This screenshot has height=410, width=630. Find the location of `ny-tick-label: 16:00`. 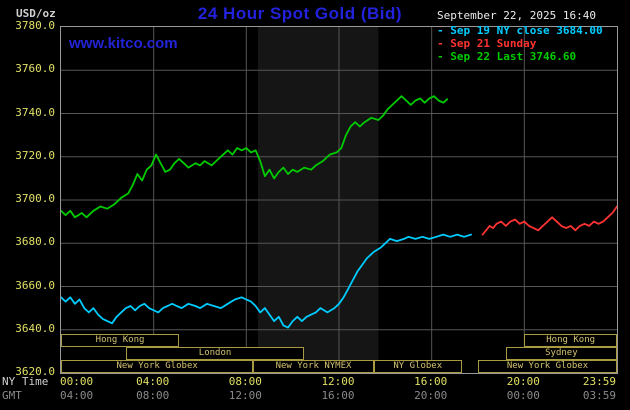

ny-tick-label: 16:00 is located at coordinates (431, 381).